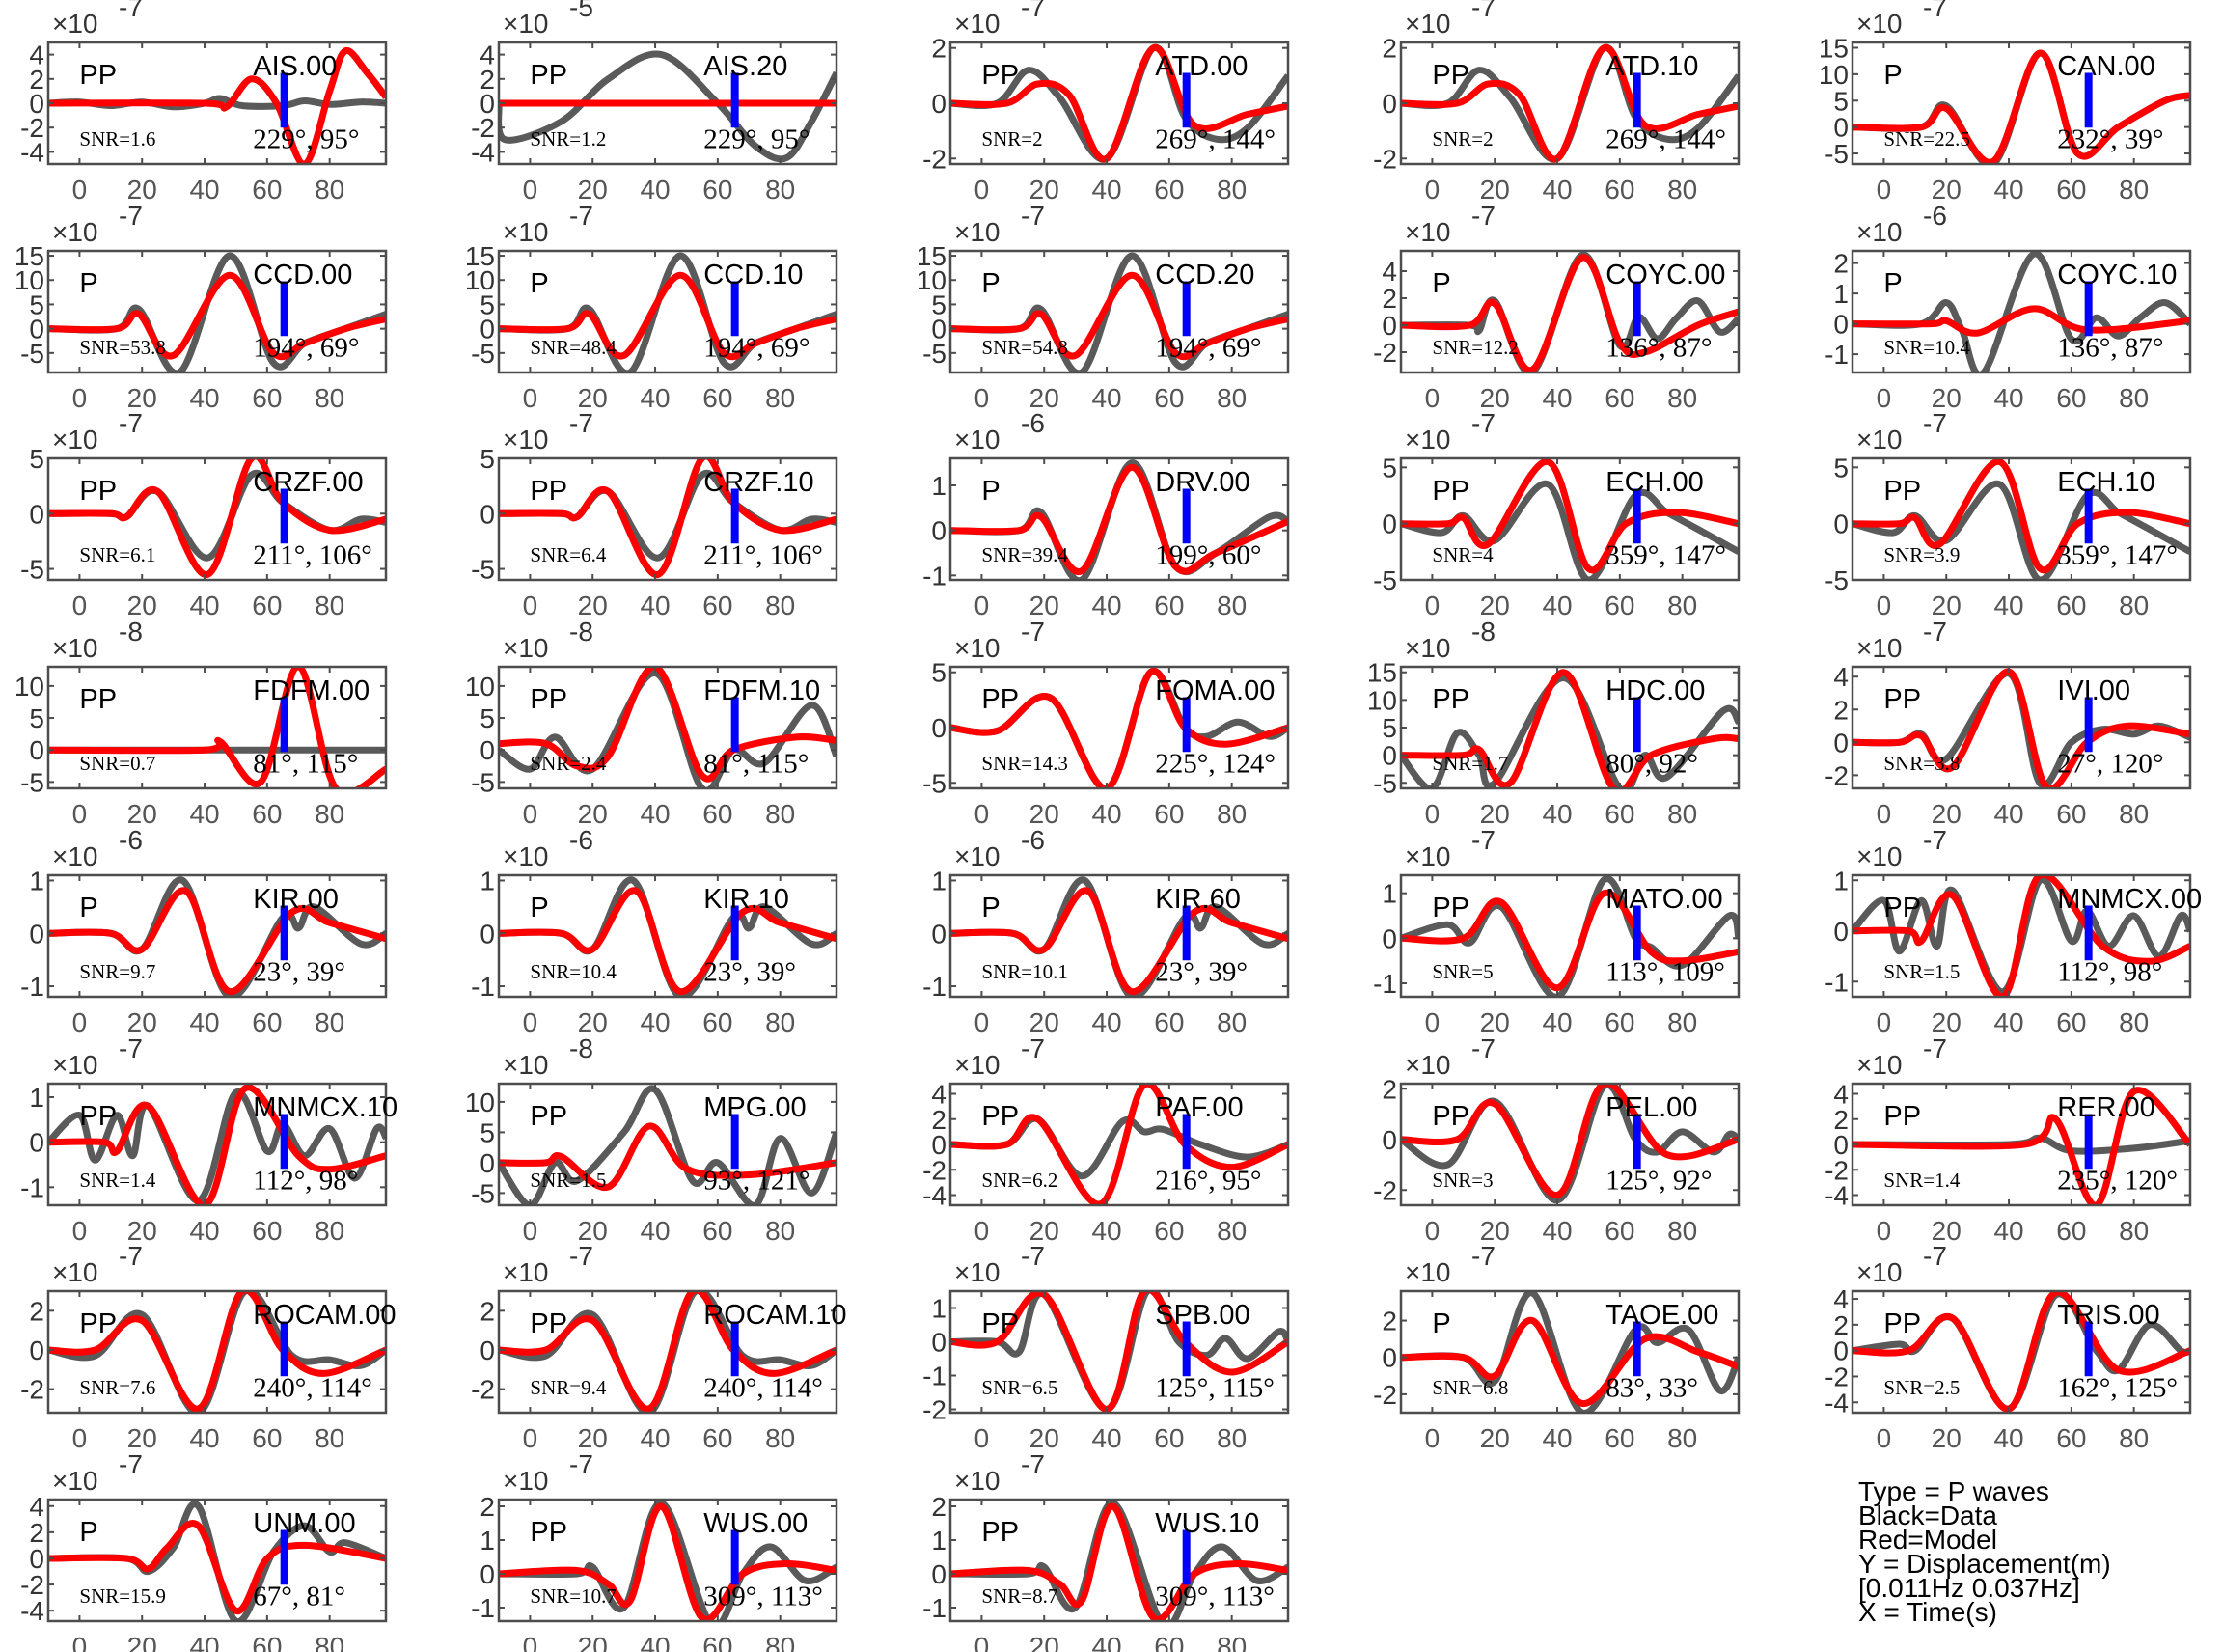 This screenshot has height=1652, width=2223. I want to click on station-label: PEL.00, so click(1651, 1107).